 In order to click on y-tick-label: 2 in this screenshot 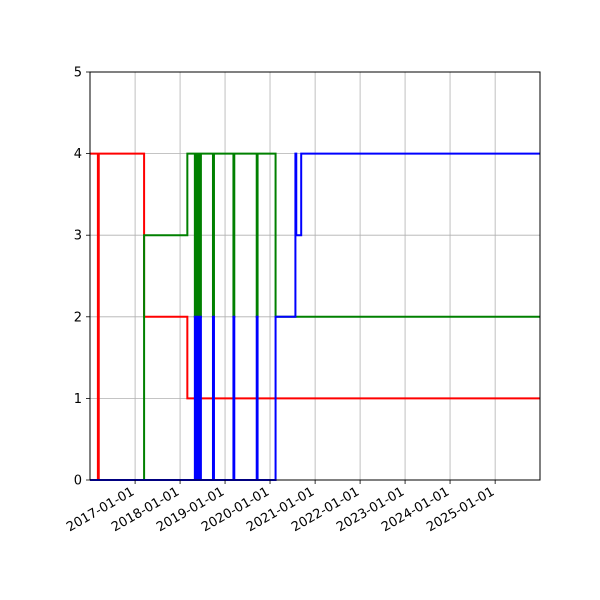, I will do `click(78, 317)`.